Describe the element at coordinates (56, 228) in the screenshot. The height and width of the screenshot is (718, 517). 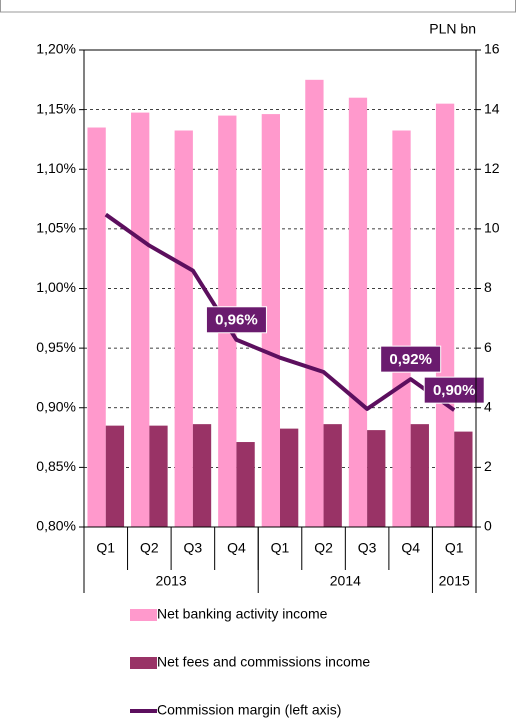
I see `y-tick-label: 1,05%` at that location.